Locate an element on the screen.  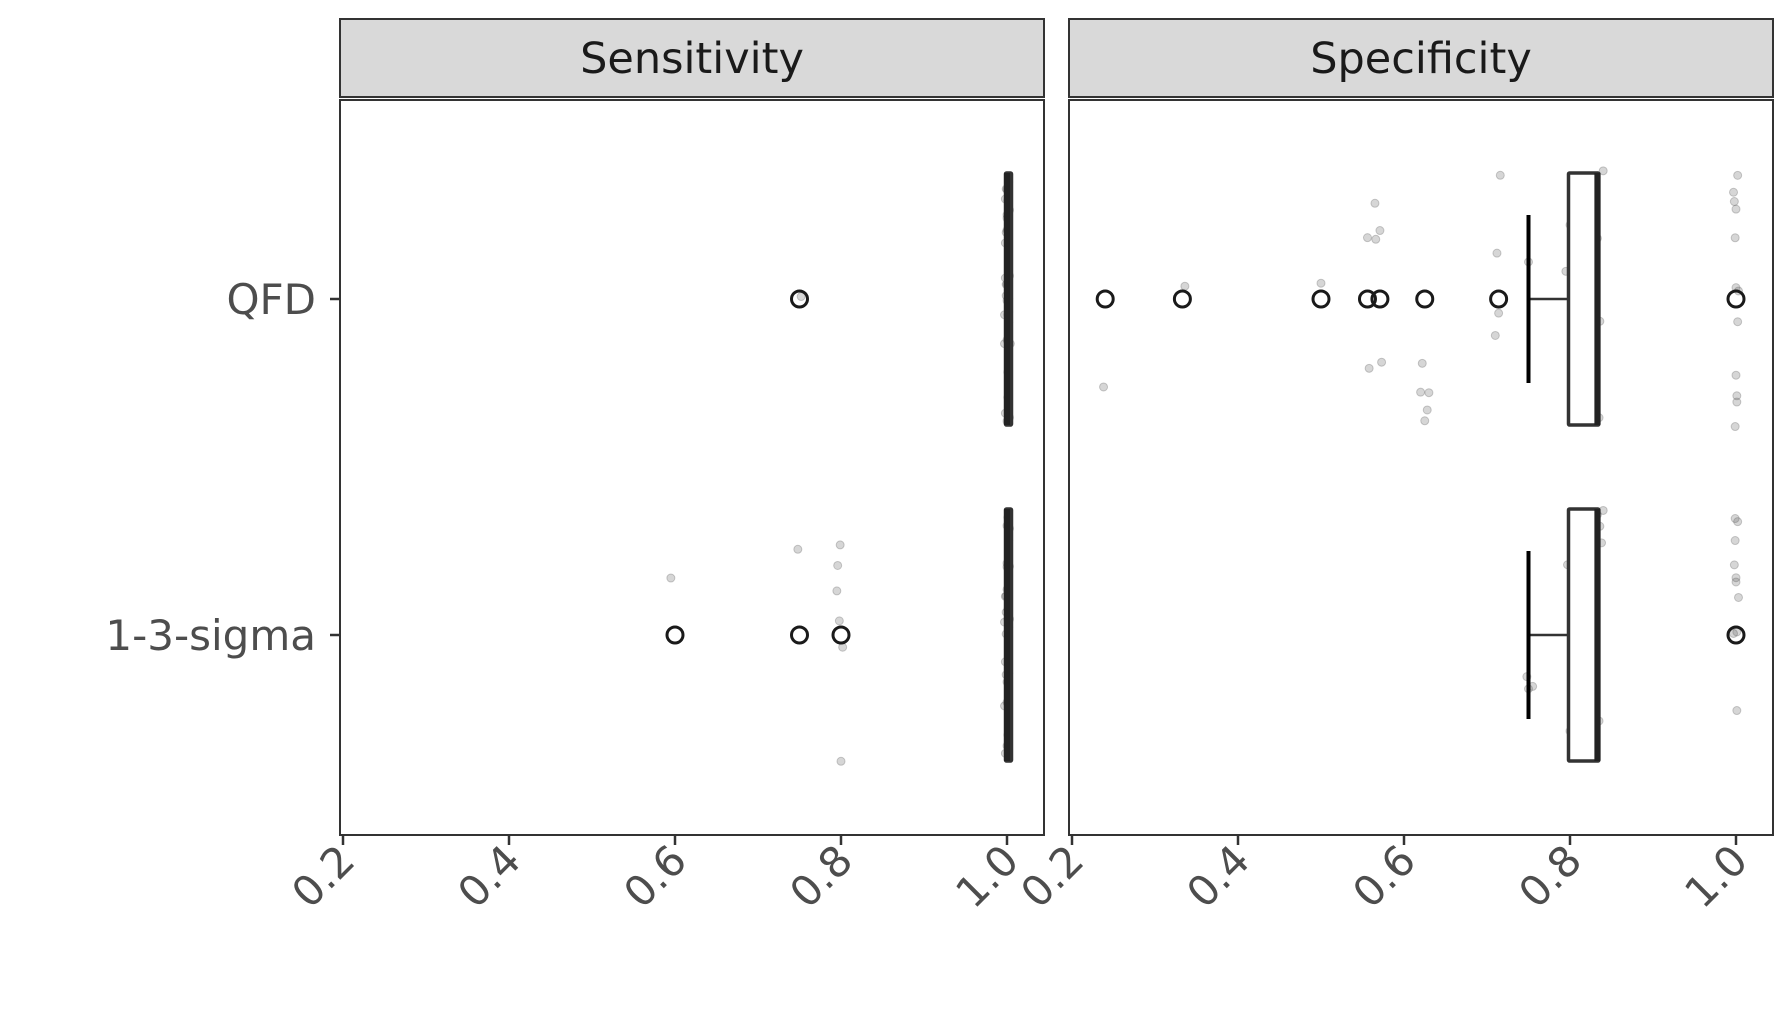
facet-title: Sensitivity is located at coordinates (692, 59).